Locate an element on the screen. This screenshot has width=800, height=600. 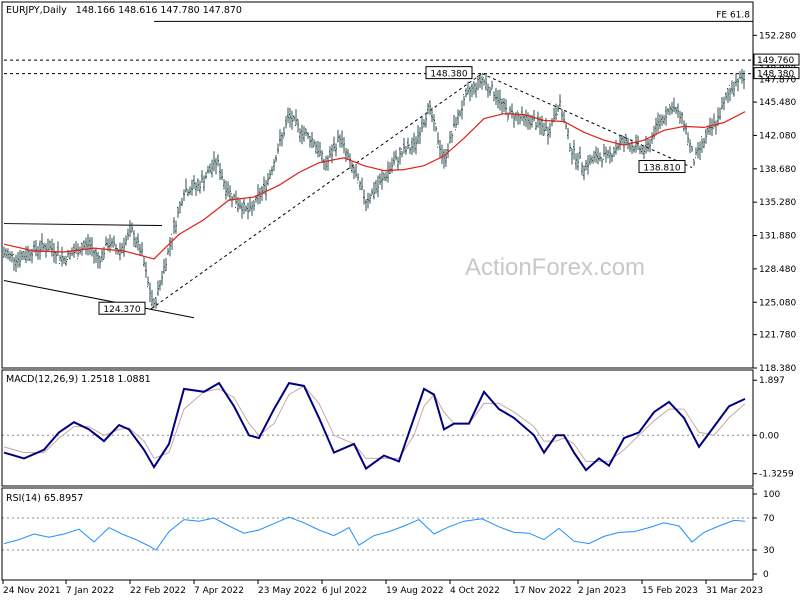
date-tick-label: 31 Mar 2023 is located at coordinates (734, 591).